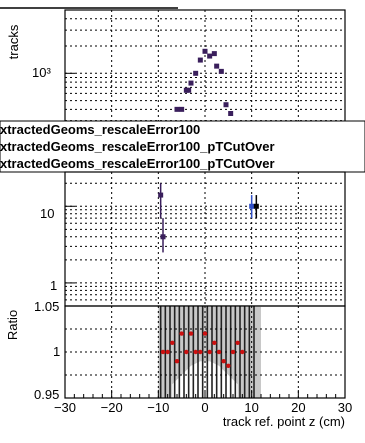  What do you see at coordinates (46, 394) in the screenshot?
I see `ratio-panel-y-tick-label-bottom: 0.95` at bounding box center [46, 394].